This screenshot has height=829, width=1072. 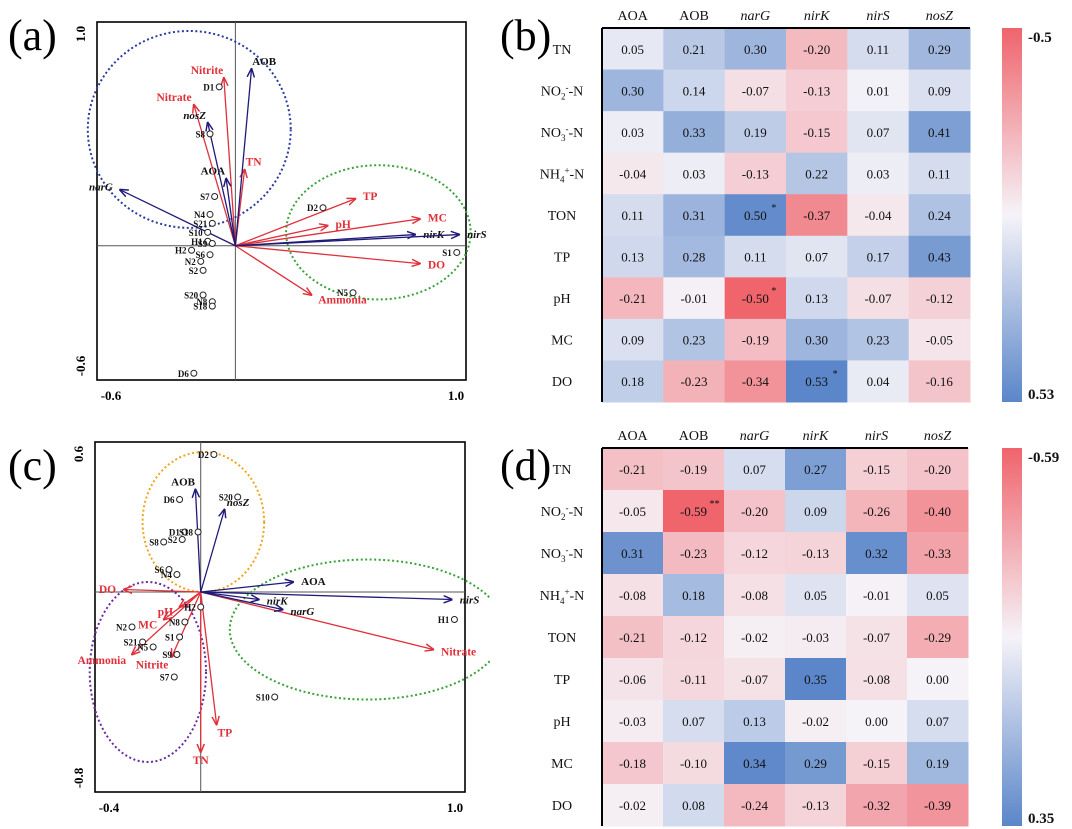 What do you see at coordinates (937, 721) in the screenshot?
I see `cell-value: 0.07` at bounding box center [937, 721].